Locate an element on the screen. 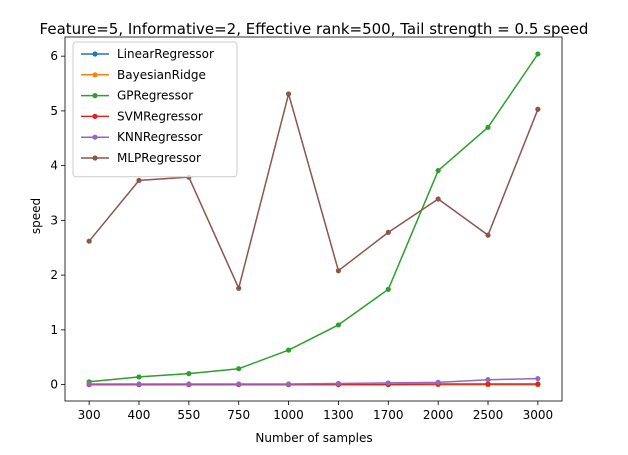  y-axis-ticks: 0 1 2 3 4 5 6 is located at coordinates (57, 220).